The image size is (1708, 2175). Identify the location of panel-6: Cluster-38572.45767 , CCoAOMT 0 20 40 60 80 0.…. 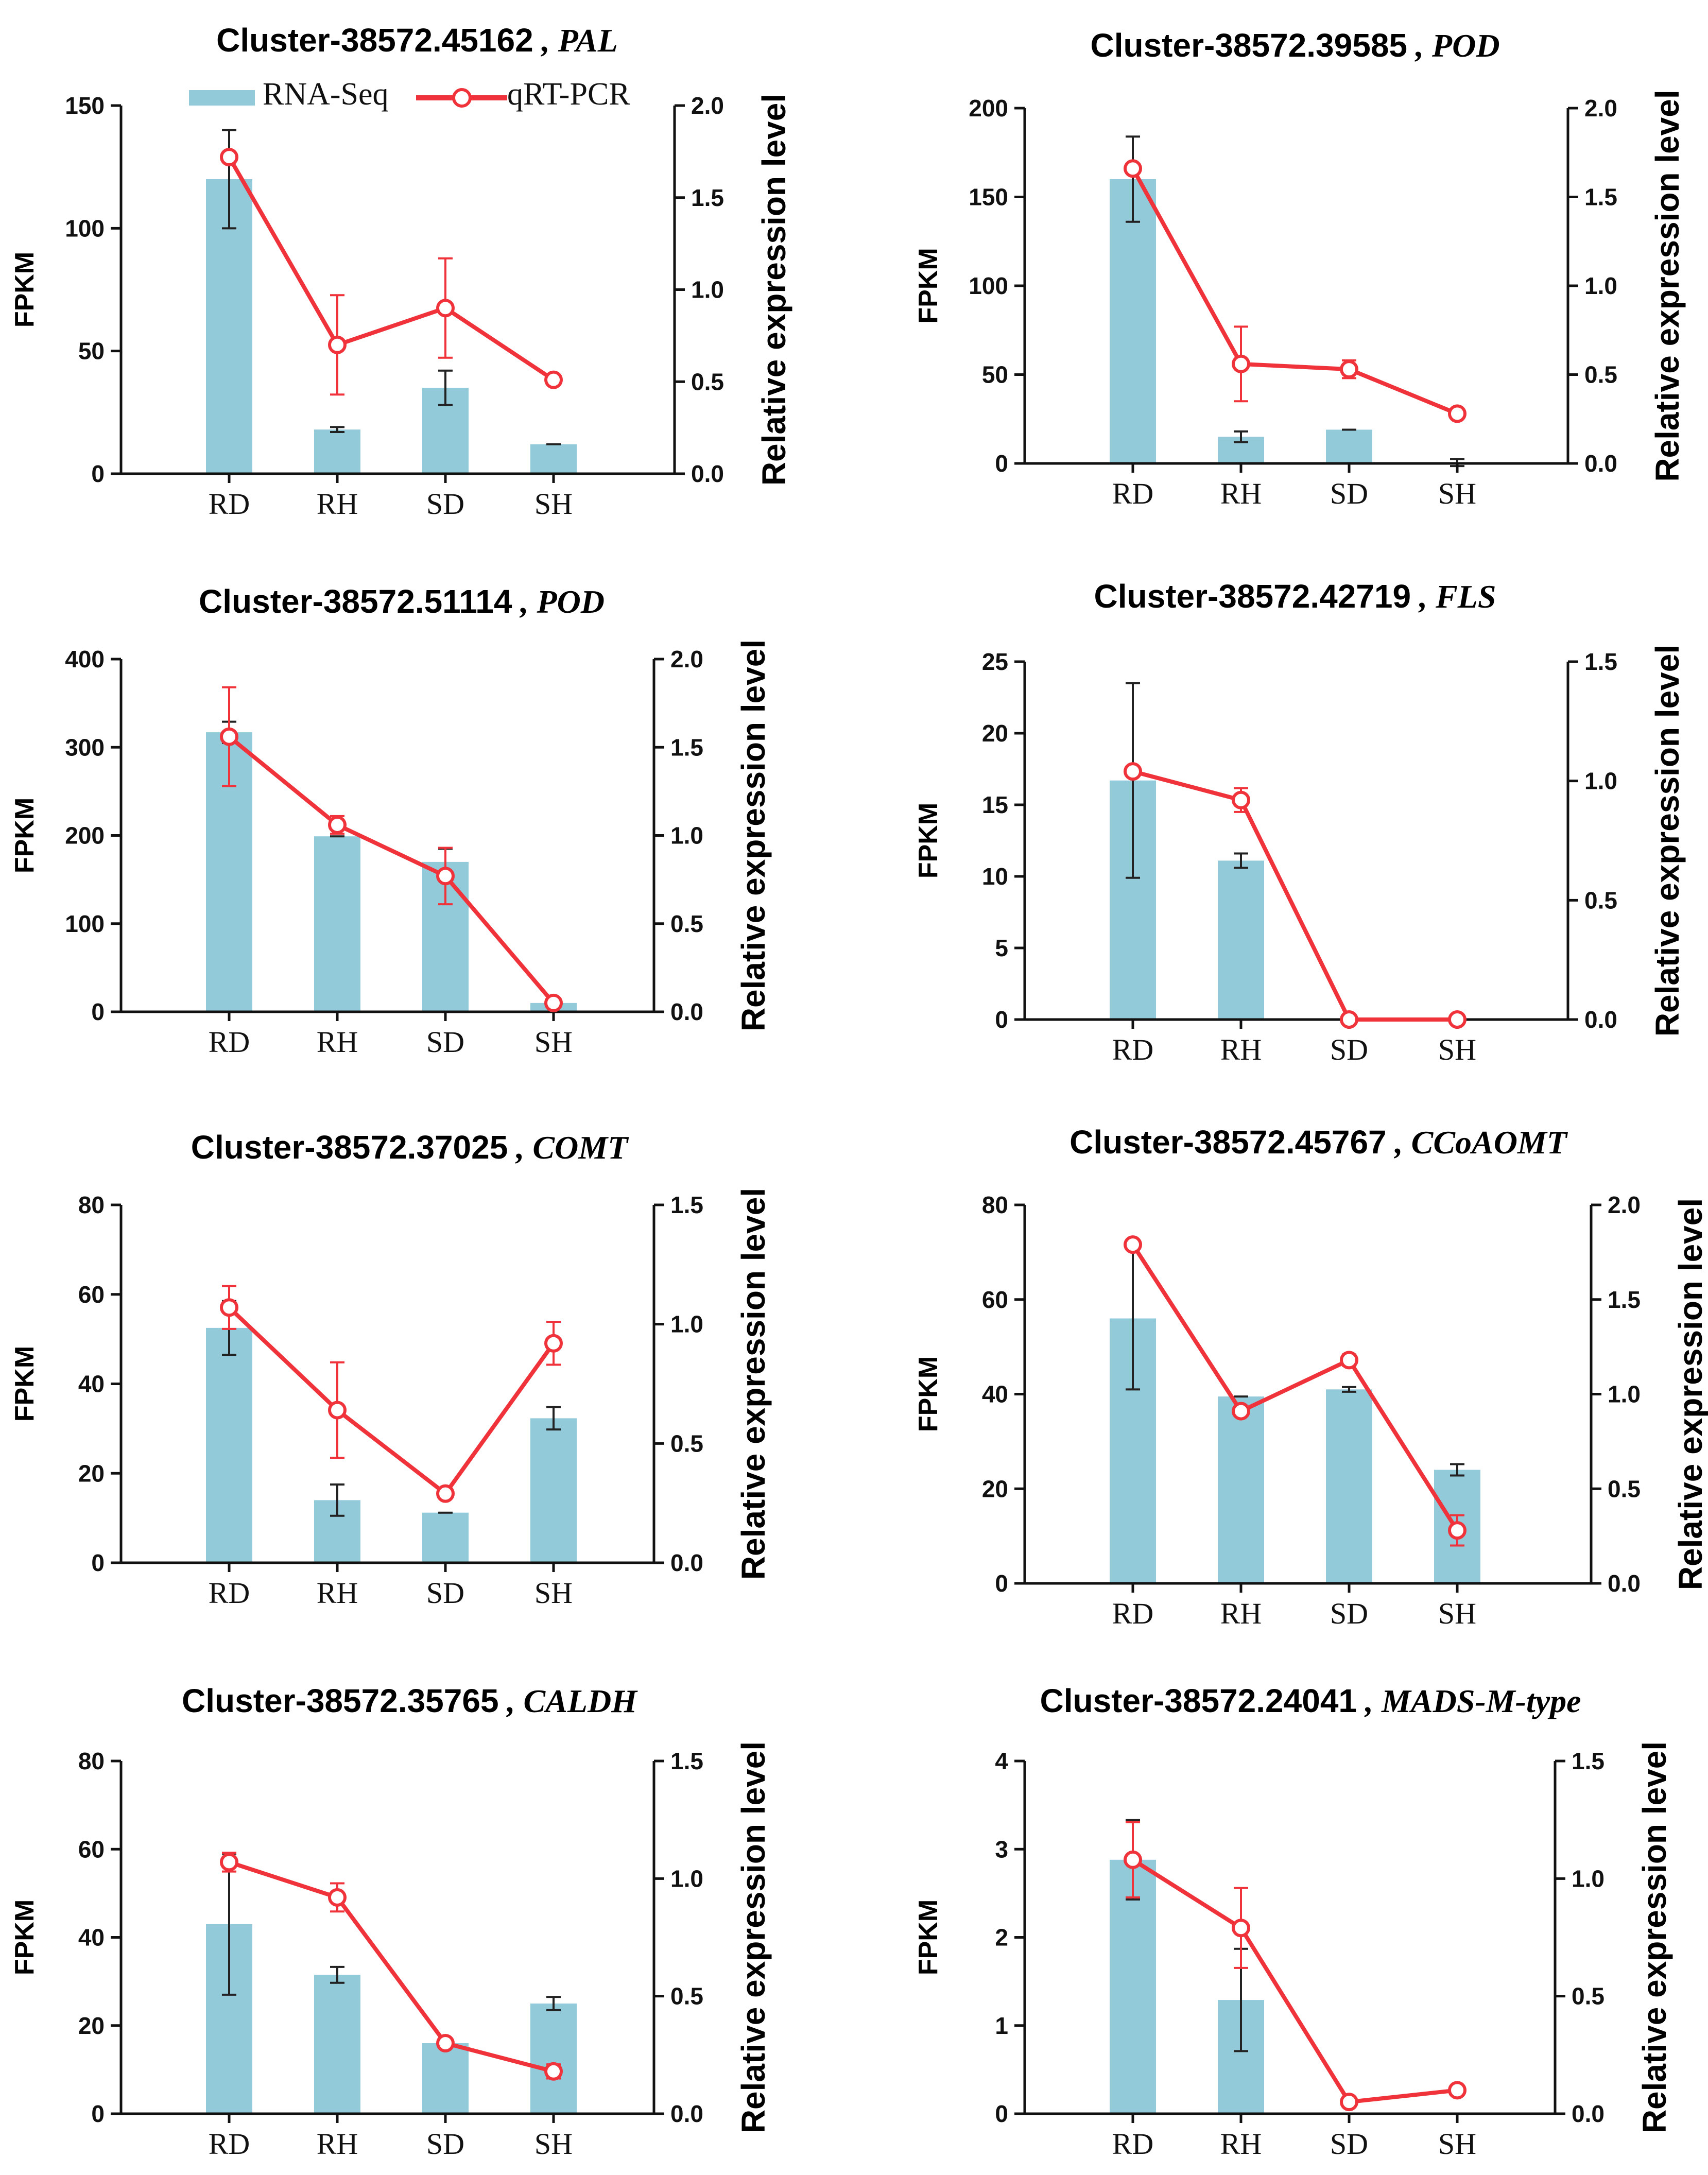
(1311, 1377).